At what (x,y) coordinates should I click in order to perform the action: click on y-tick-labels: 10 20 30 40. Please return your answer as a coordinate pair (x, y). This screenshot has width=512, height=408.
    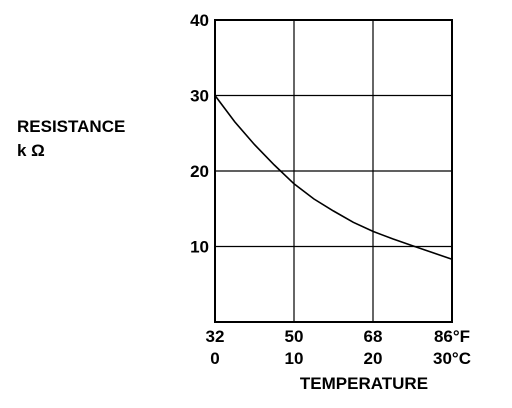
    Looking at the image, I should click on (199, 134).